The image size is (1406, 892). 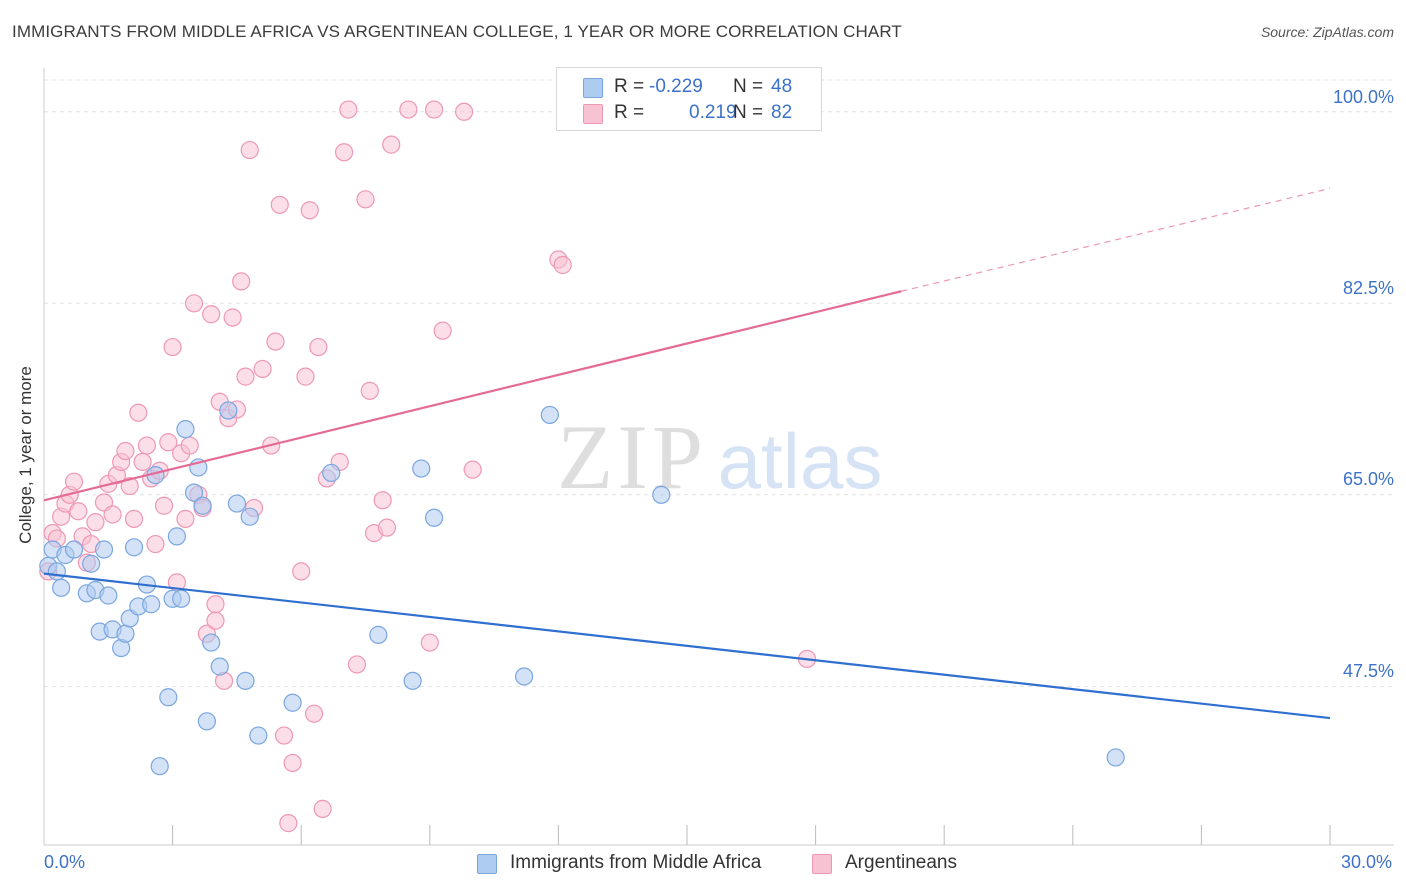 What do you see at coordinates (1368, 479) in the screenshot?
I see `y-tick-label-65: 65.0%` at bounding box center [1368, 479].